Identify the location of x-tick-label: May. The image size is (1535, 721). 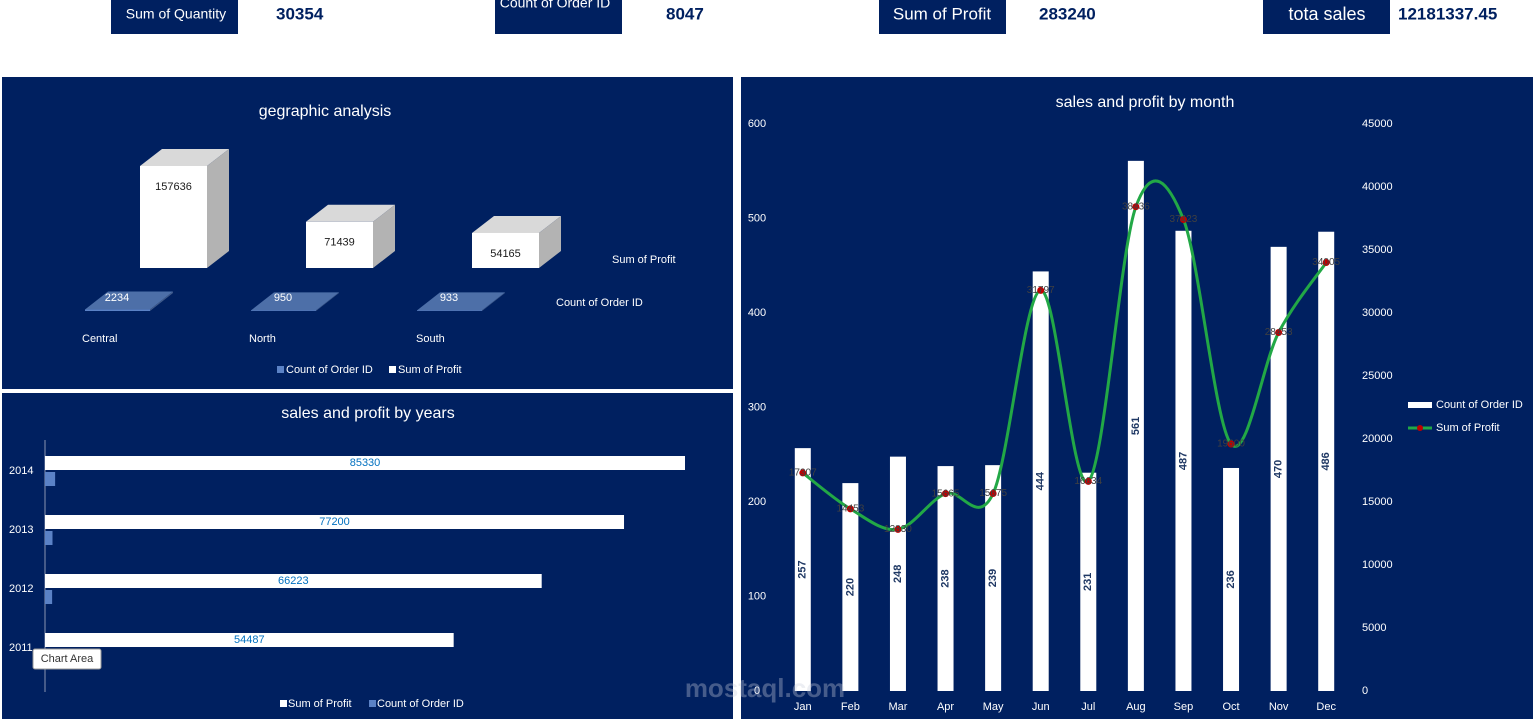
(993, 707).